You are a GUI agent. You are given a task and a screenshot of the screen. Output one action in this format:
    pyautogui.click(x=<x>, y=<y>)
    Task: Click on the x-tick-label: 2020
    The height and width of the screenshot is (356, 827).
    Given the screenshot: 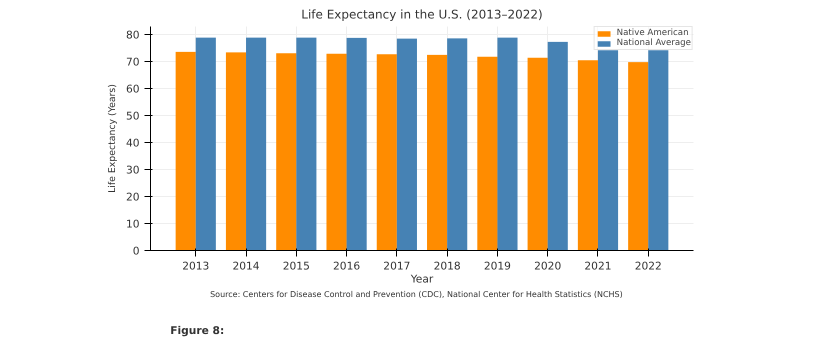 What is the action you would take?
    pyautogui.click(x=548, y=266)
    